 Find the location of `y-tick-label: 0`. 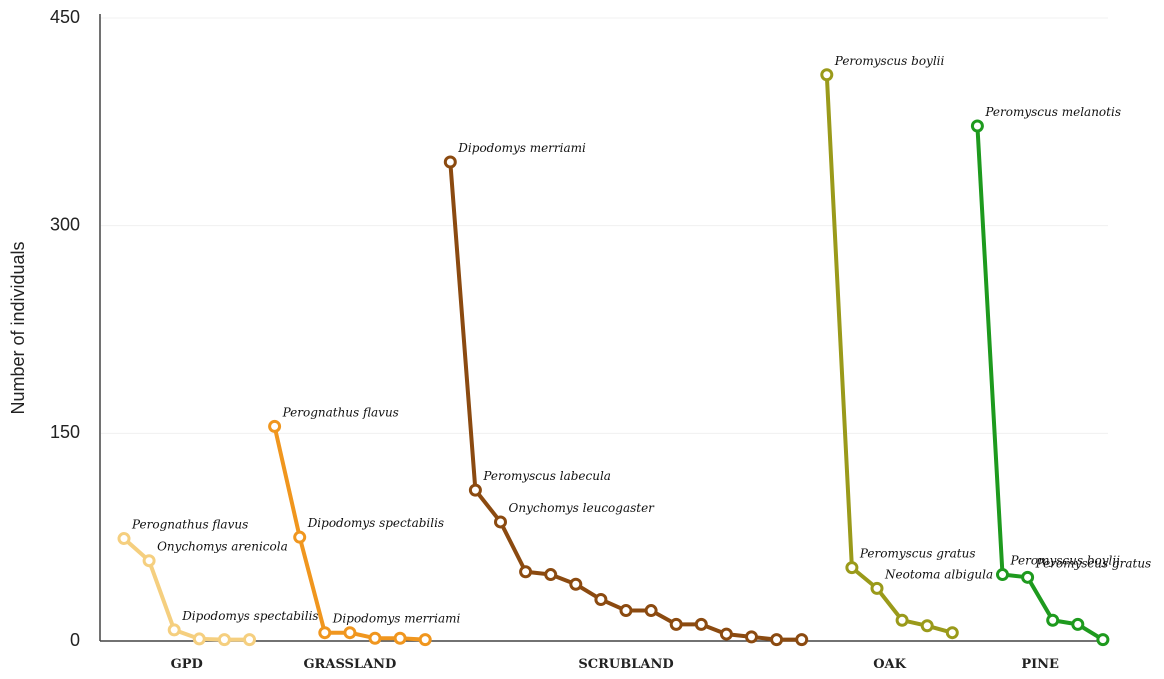

y-tick-label: 0 is located at coordinates (75, 640).